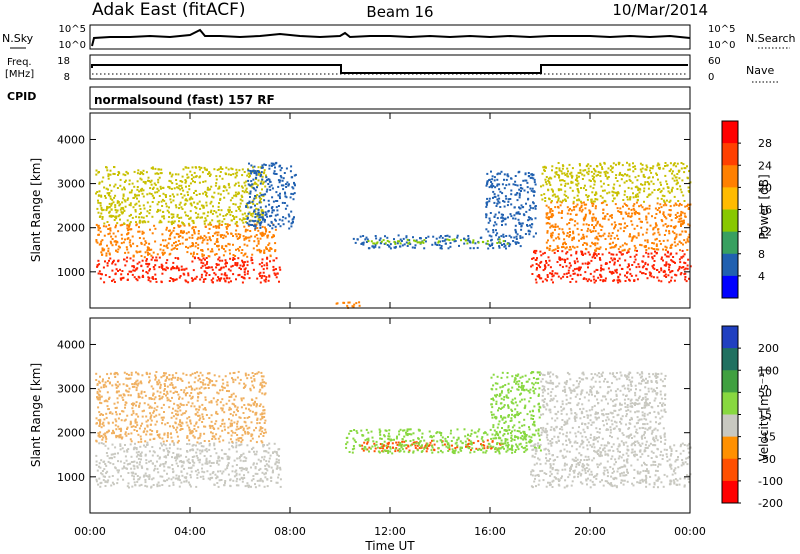 This screenshot has width=800, height=554. I want to click on colorbar-tick-label: 20, so click(765, 187).